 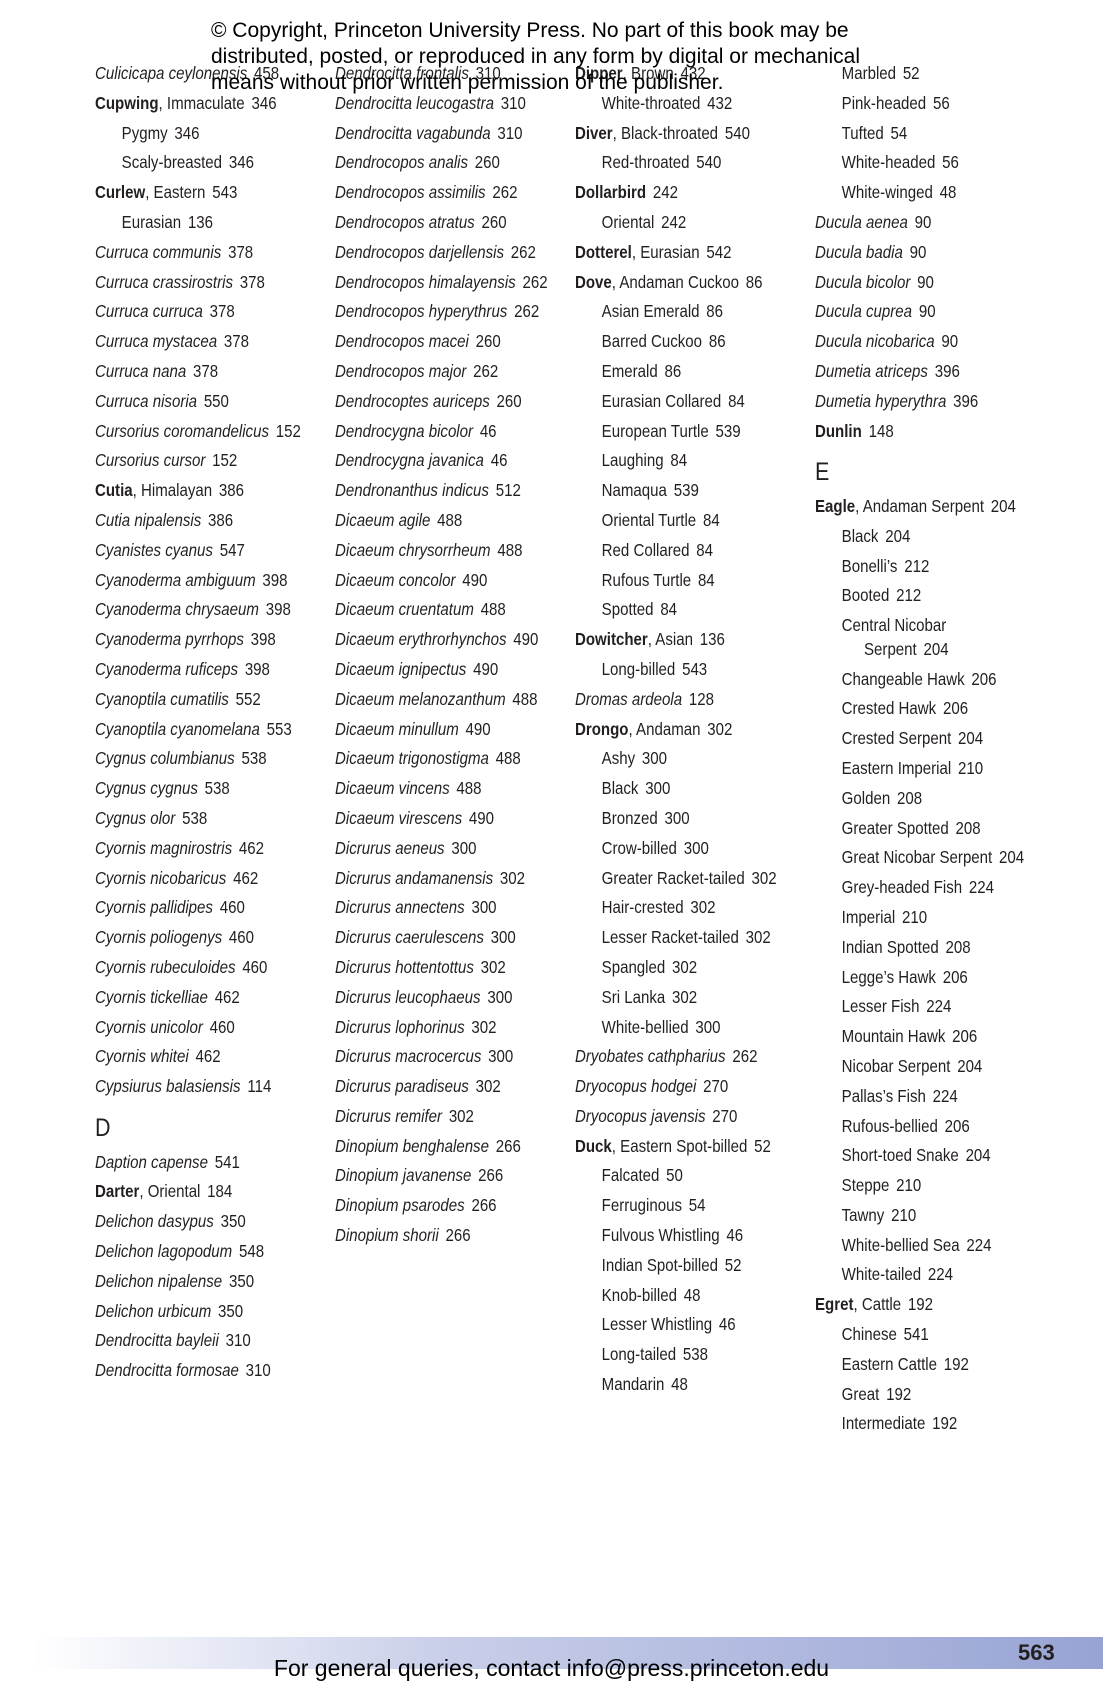 I want to click on subentry: White-headed, so click(x=888, y=162).